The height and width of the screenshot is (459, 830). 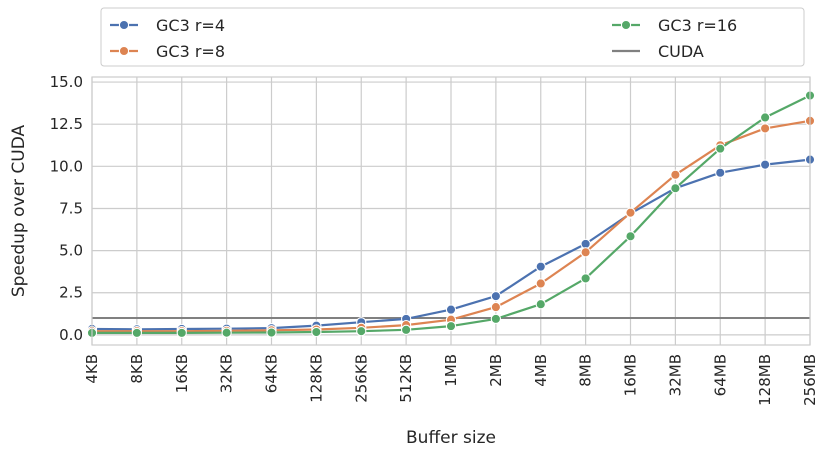 What do you see at coordinates (190, 51) in the screenshot?
I see `legend-label: GC3 r=8` at bounding box center [190, 51].